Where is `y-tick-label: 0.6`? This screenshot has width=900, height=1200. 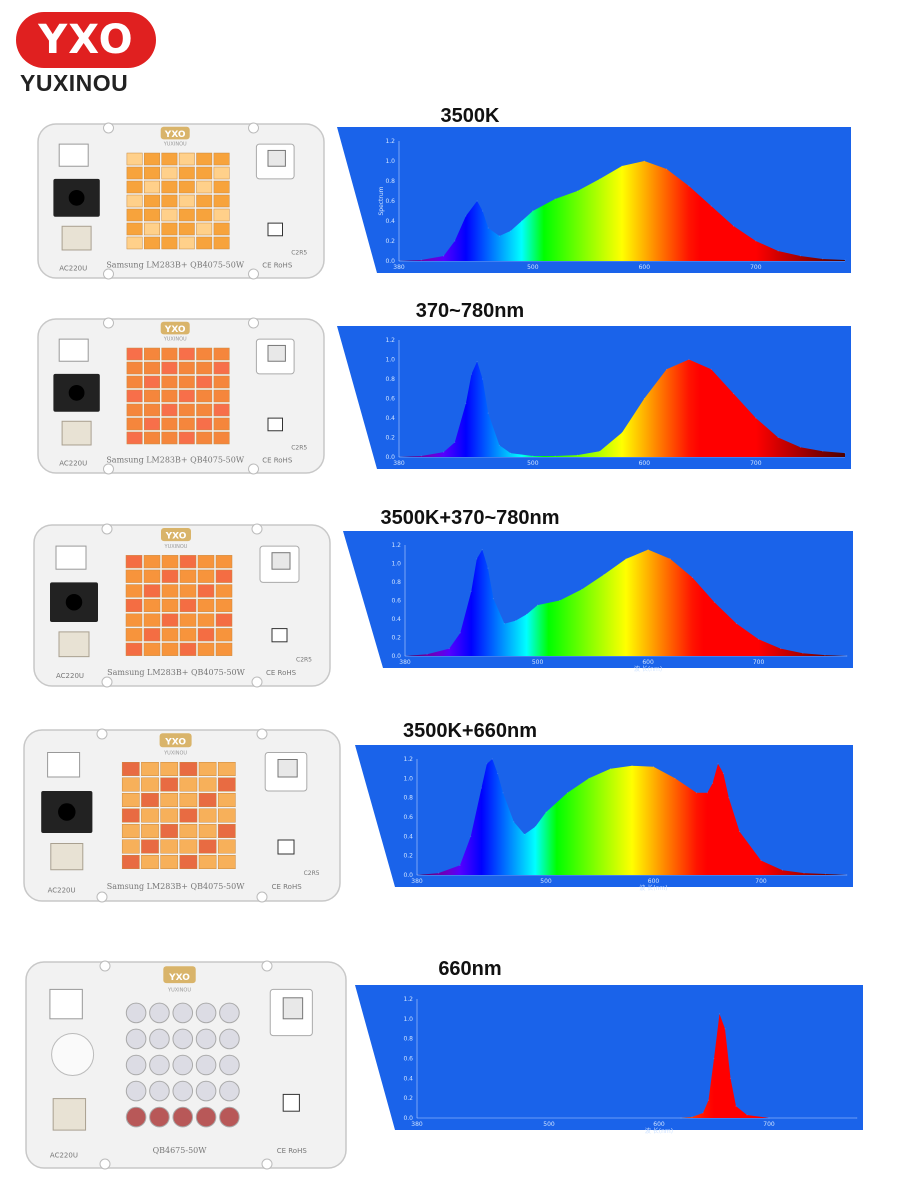
y-tick-label: 0.6 is located at coordinates (408, 1059).